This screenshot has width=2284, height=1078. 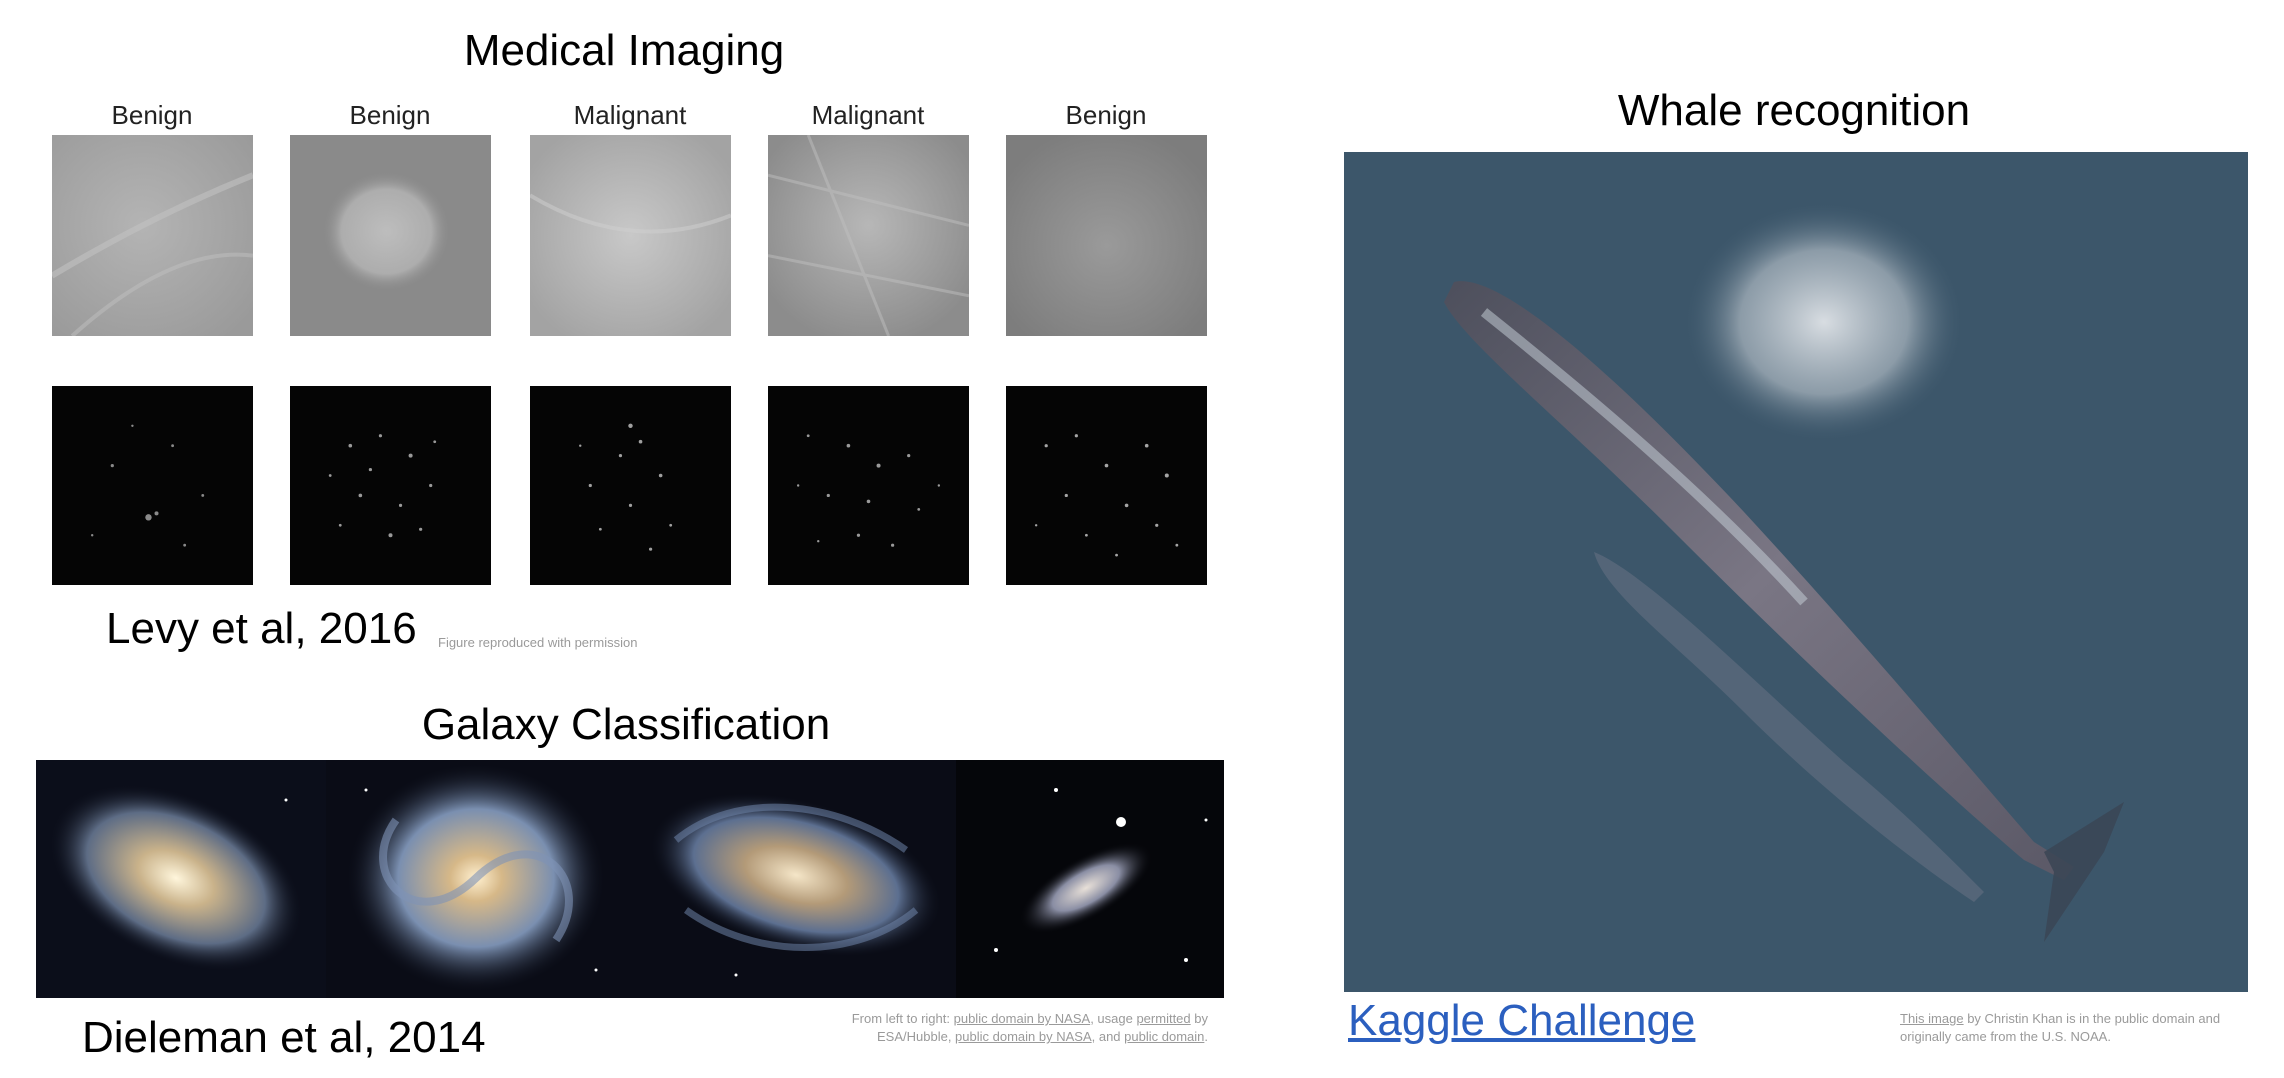 I want to click on medical-citation: Levy et al, 2016, so click(x=261, y=628).